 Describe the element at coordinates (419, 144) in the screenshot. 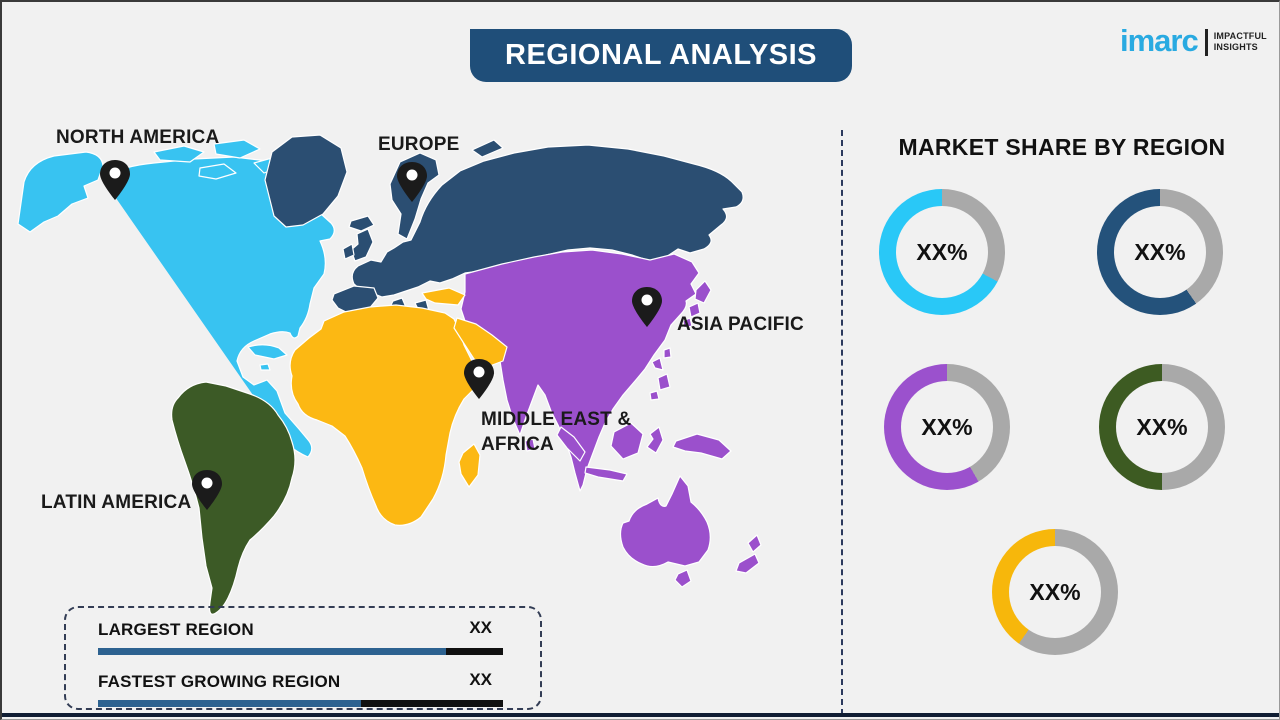

I see `label-europe: EUROPE` at that location.